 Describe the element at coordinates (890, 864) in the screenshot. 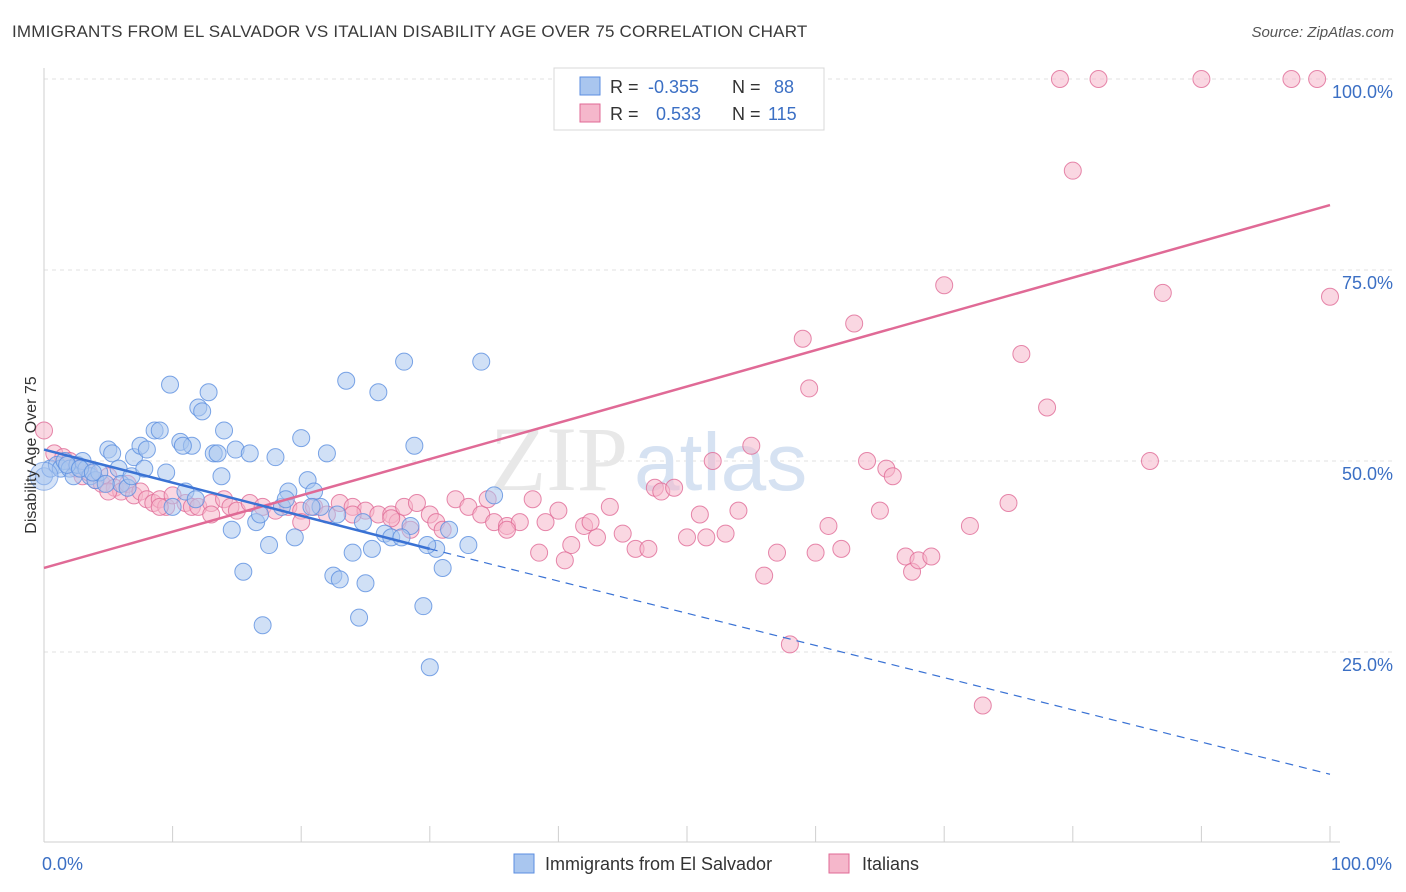

I see `bottom-legend-pink-label: Italians` at that location.